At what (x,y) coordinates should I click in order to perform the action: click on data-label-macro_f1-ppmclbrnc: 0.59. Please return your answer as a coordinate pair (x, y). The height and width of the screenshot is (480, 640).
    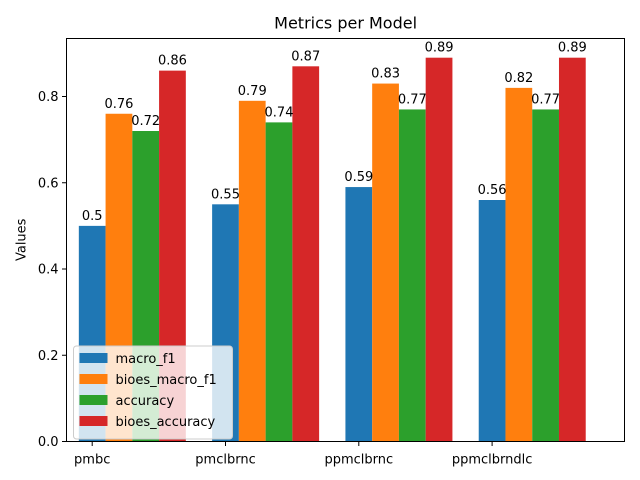
    Looking at the image, I should click on (358, 177).